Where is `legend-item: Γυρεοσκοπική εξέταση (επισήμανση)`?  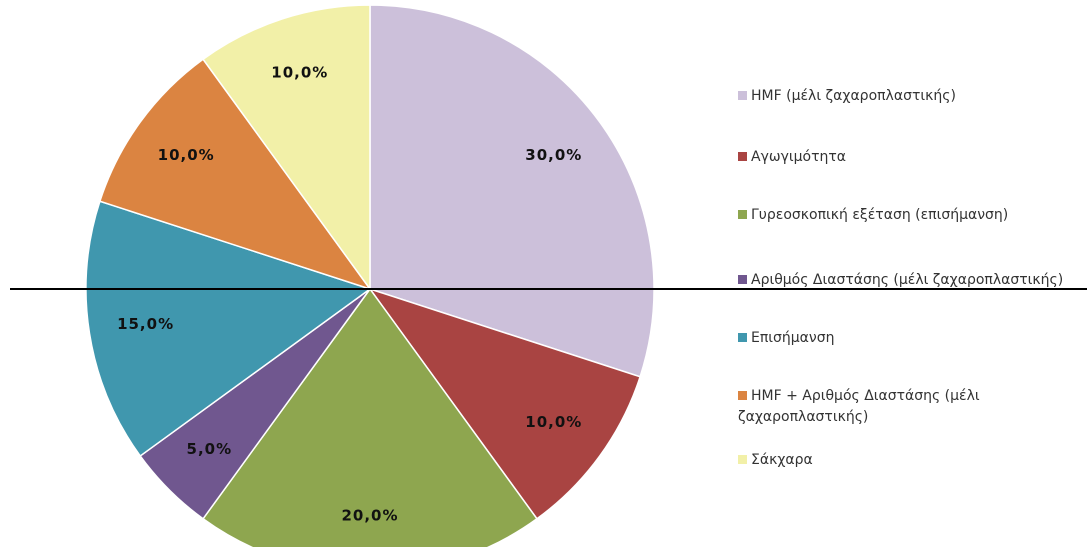
legend-item: Γυρεοσκοπική εξέταση (επισήμανση) is located at coordinates (908, 215).